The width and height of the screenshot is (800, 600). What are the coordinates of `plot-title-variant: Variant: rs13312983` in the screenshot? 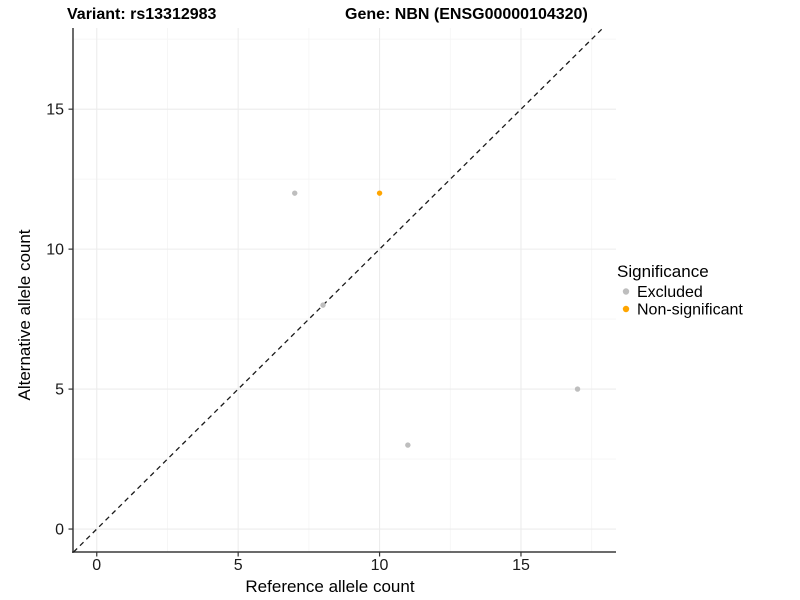 It's located at (142, 14).